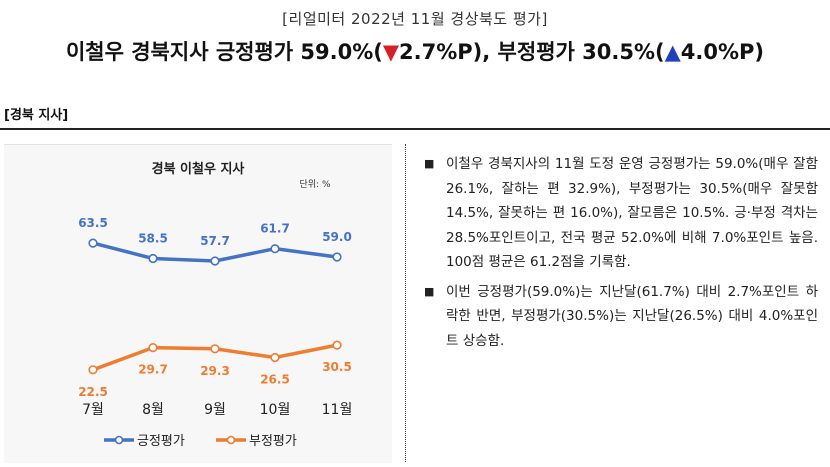 This screenshot has width=830, height=467. I want to click on data-label: 57.7, so click(215, 241).